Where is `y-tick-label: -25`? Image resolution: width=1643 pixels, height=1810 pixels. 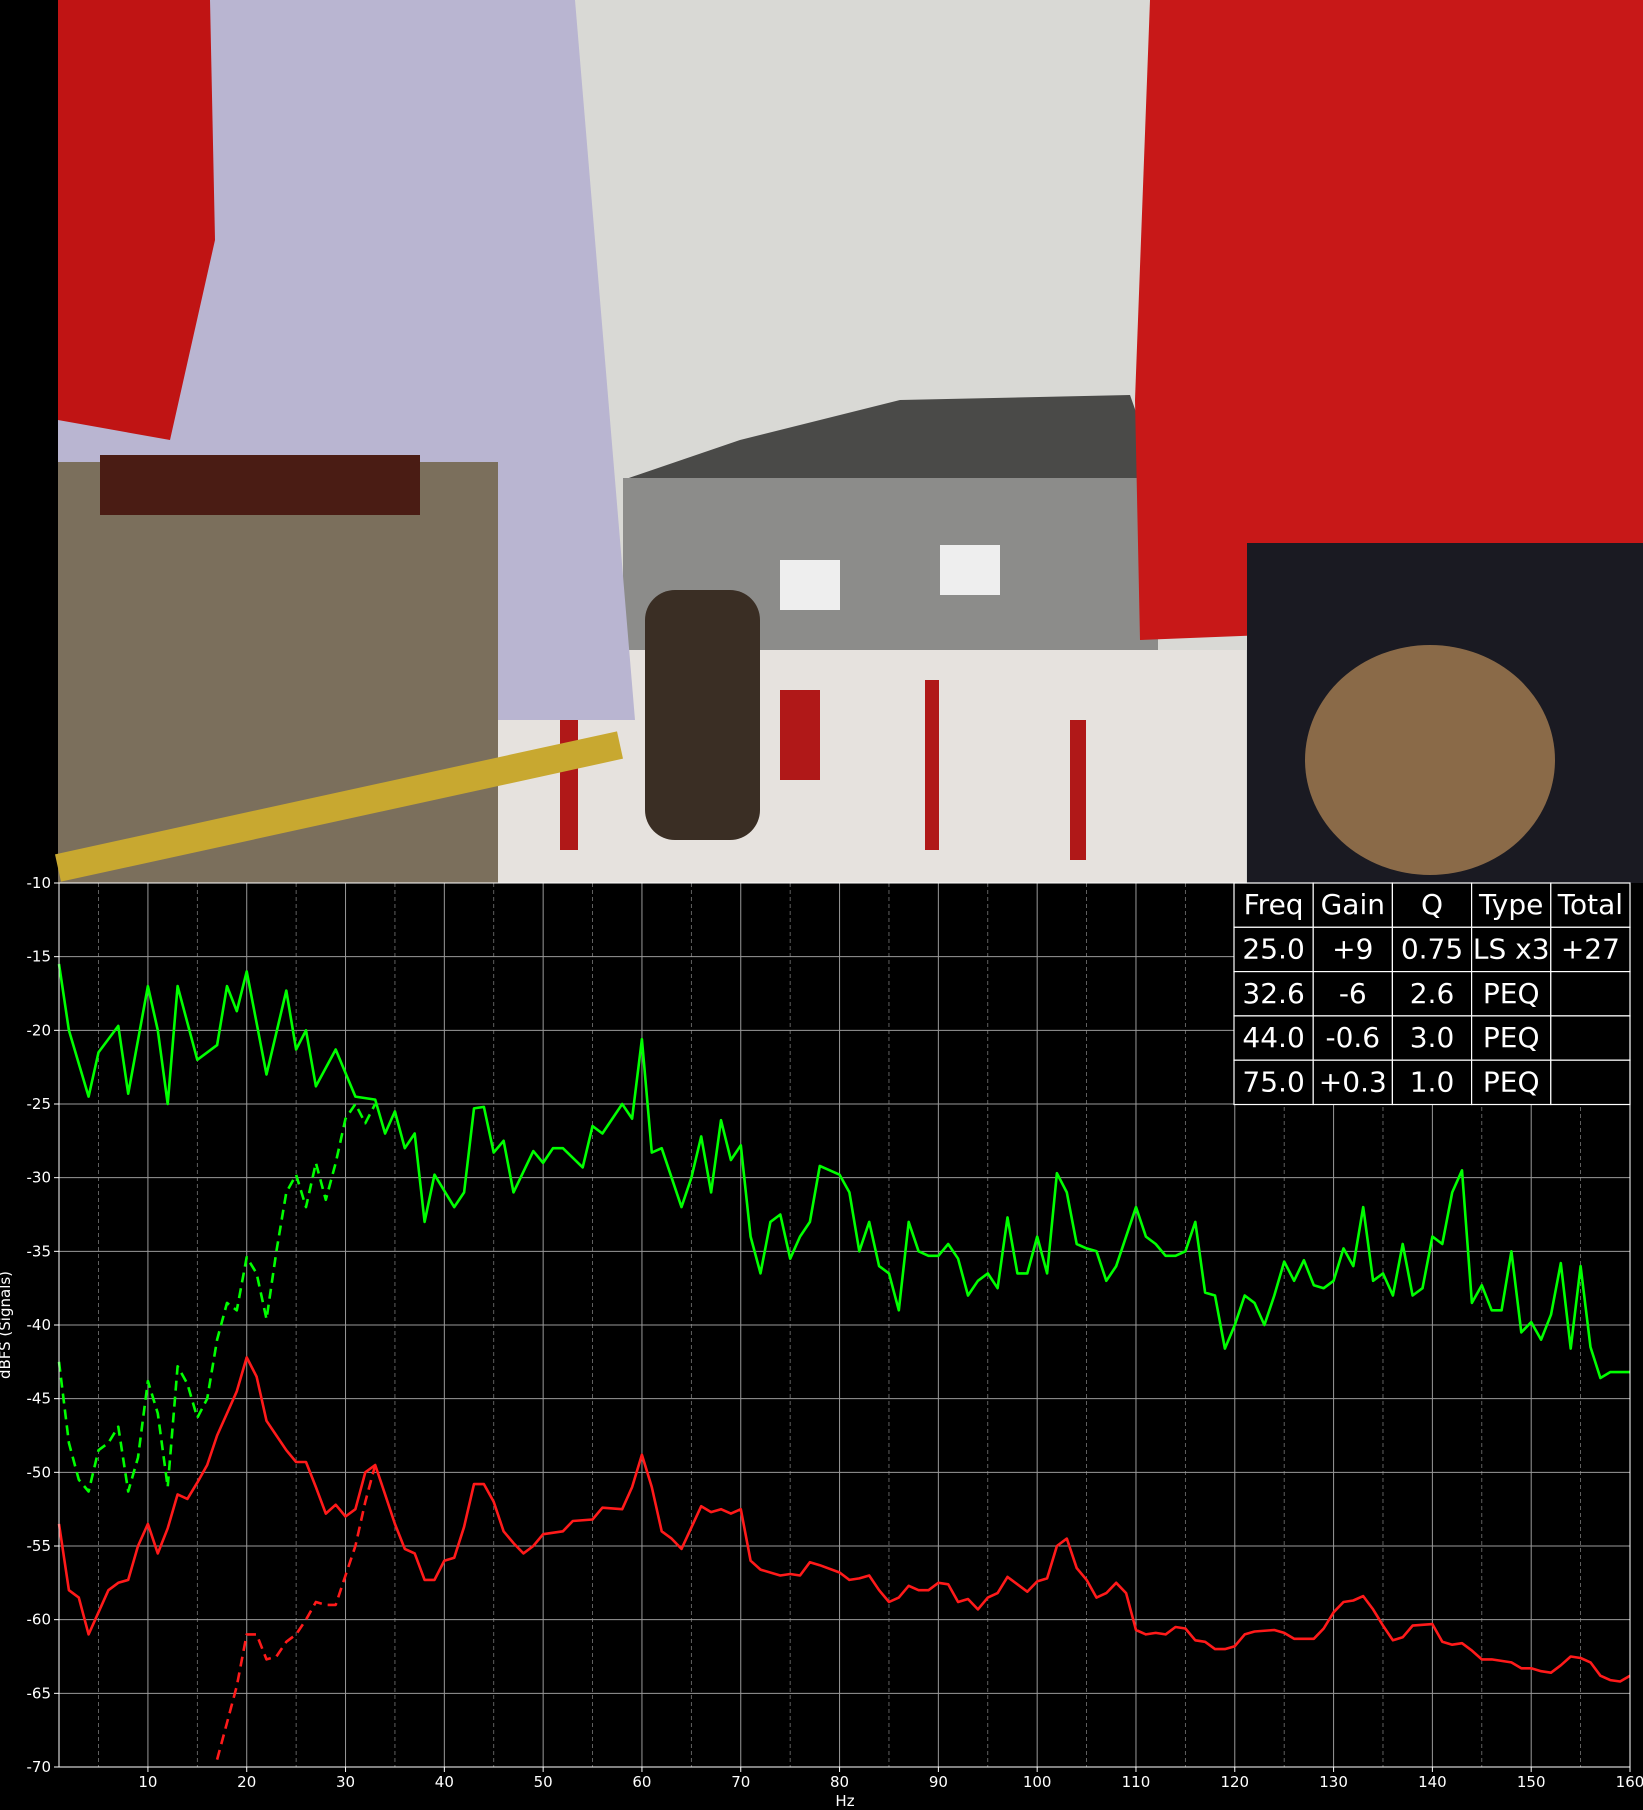 y-tick-label: -25 is located at coordinates (39, 1104).